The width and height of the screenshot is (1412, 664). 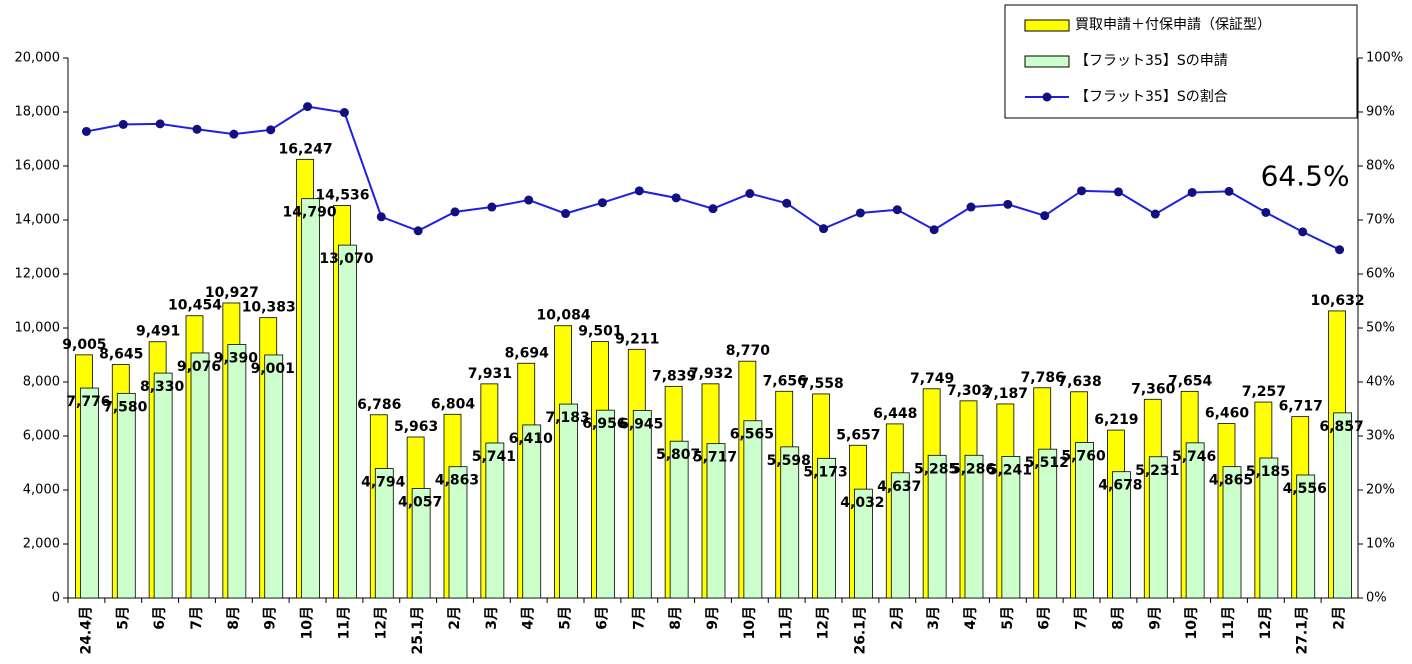 I want to click on y2-tick-label: 30%, so click(x=1380, y=436).